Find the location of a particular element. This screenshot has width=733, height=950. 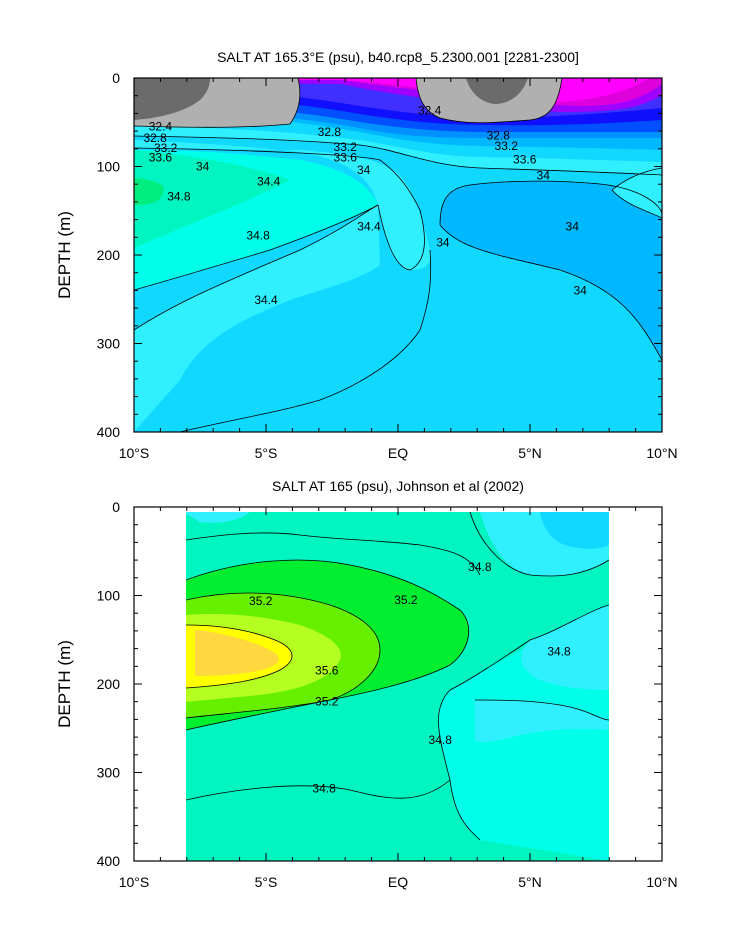

observed-x-tick-label: EQ is located at coordinates (398, 882).